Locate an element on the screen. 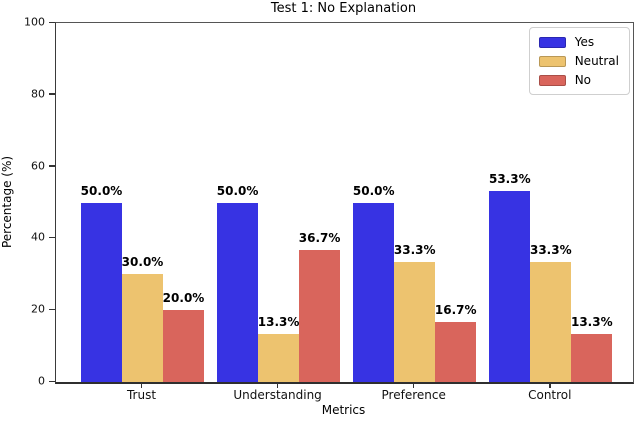 Image resolution: width=640 pixels, height=423 pixels. y-tick-label-100: 100 is located at coordinates (34, 22).